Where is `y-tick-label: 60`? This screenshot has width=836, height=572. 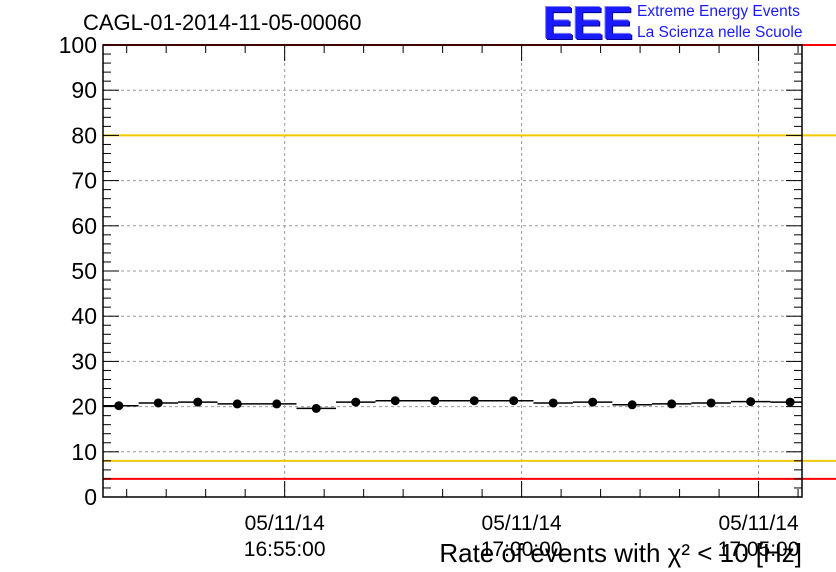
y-tick-label: 60 is located at coordinates (84, 226).